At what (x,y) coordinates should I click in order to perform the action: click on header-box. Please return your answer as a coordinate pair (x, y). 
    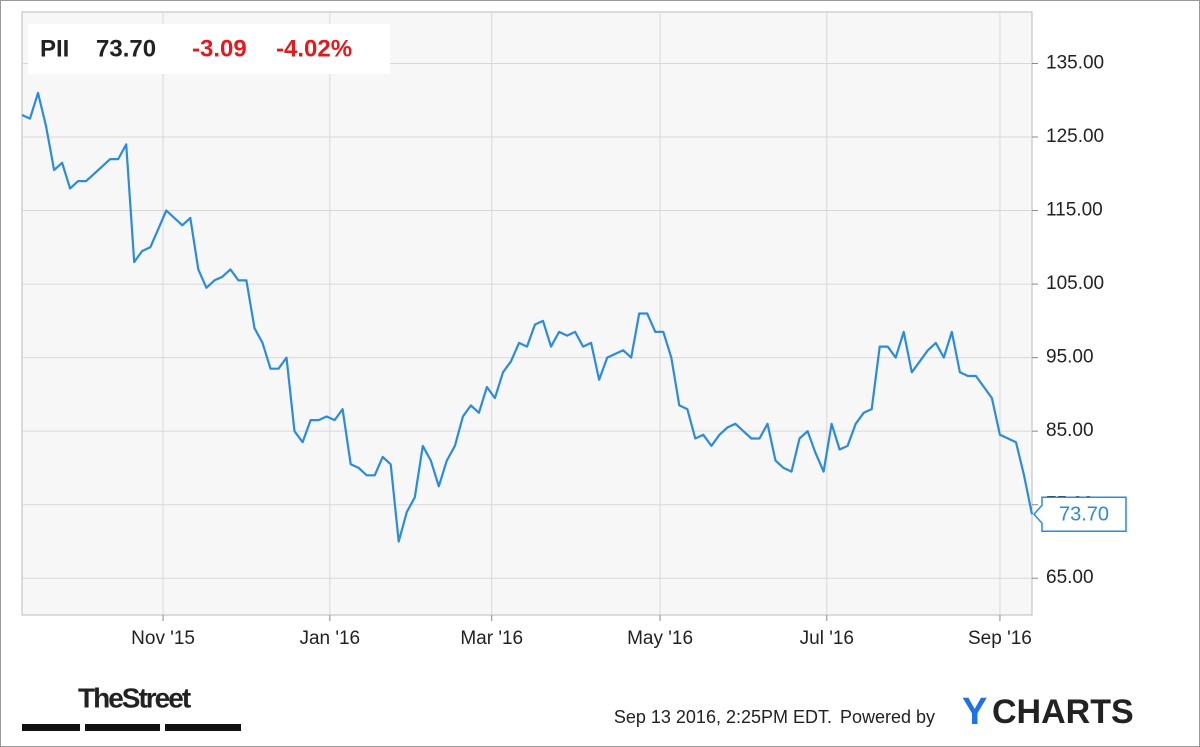
    Looking at the image, I should click on (209, 49).